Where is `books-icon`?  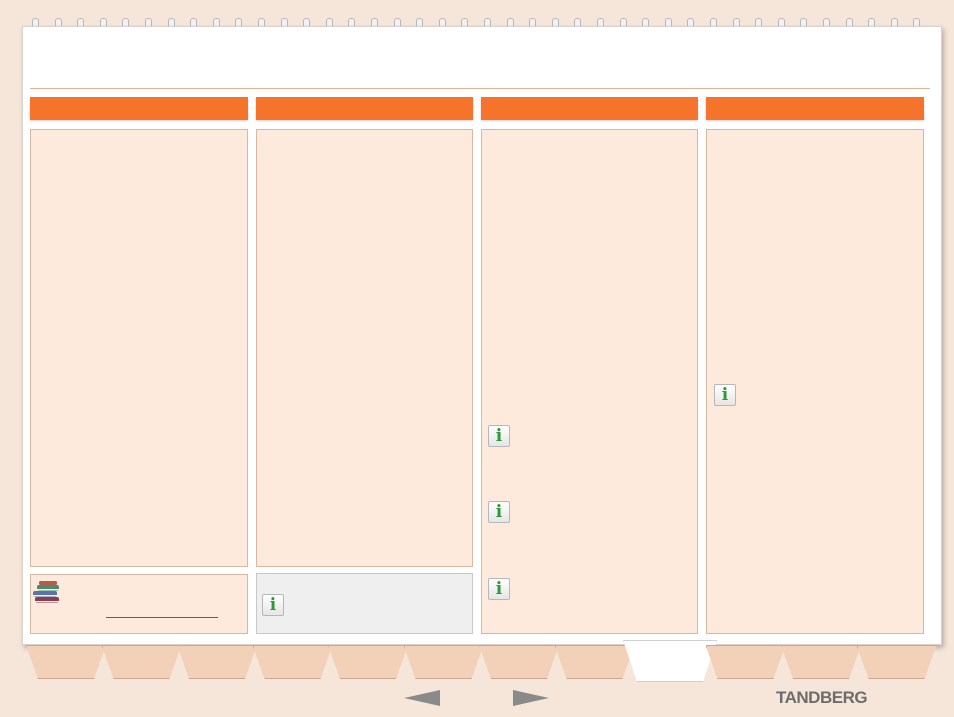 books-icon is located at coordinates (46, 592).